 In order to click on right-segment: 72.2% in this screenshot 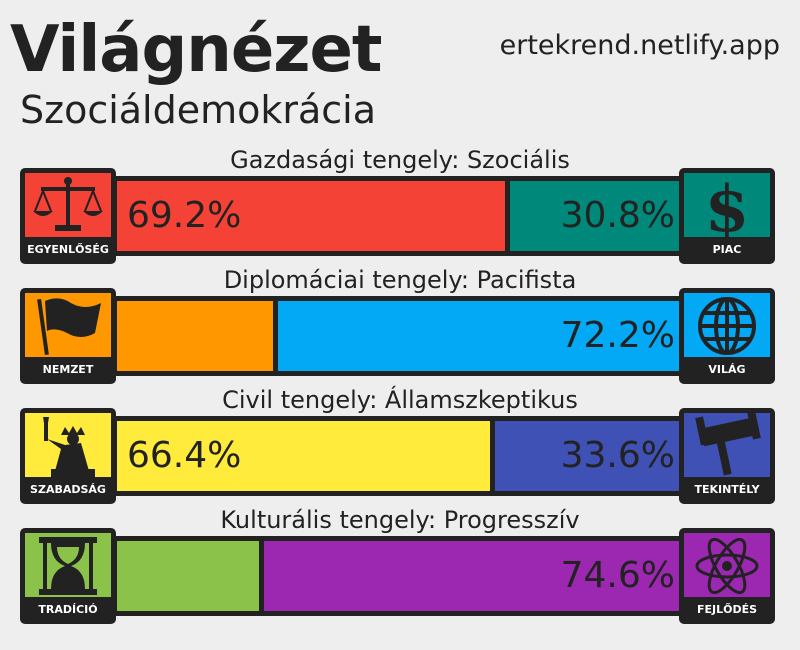, I will do `click(480, 336)`.